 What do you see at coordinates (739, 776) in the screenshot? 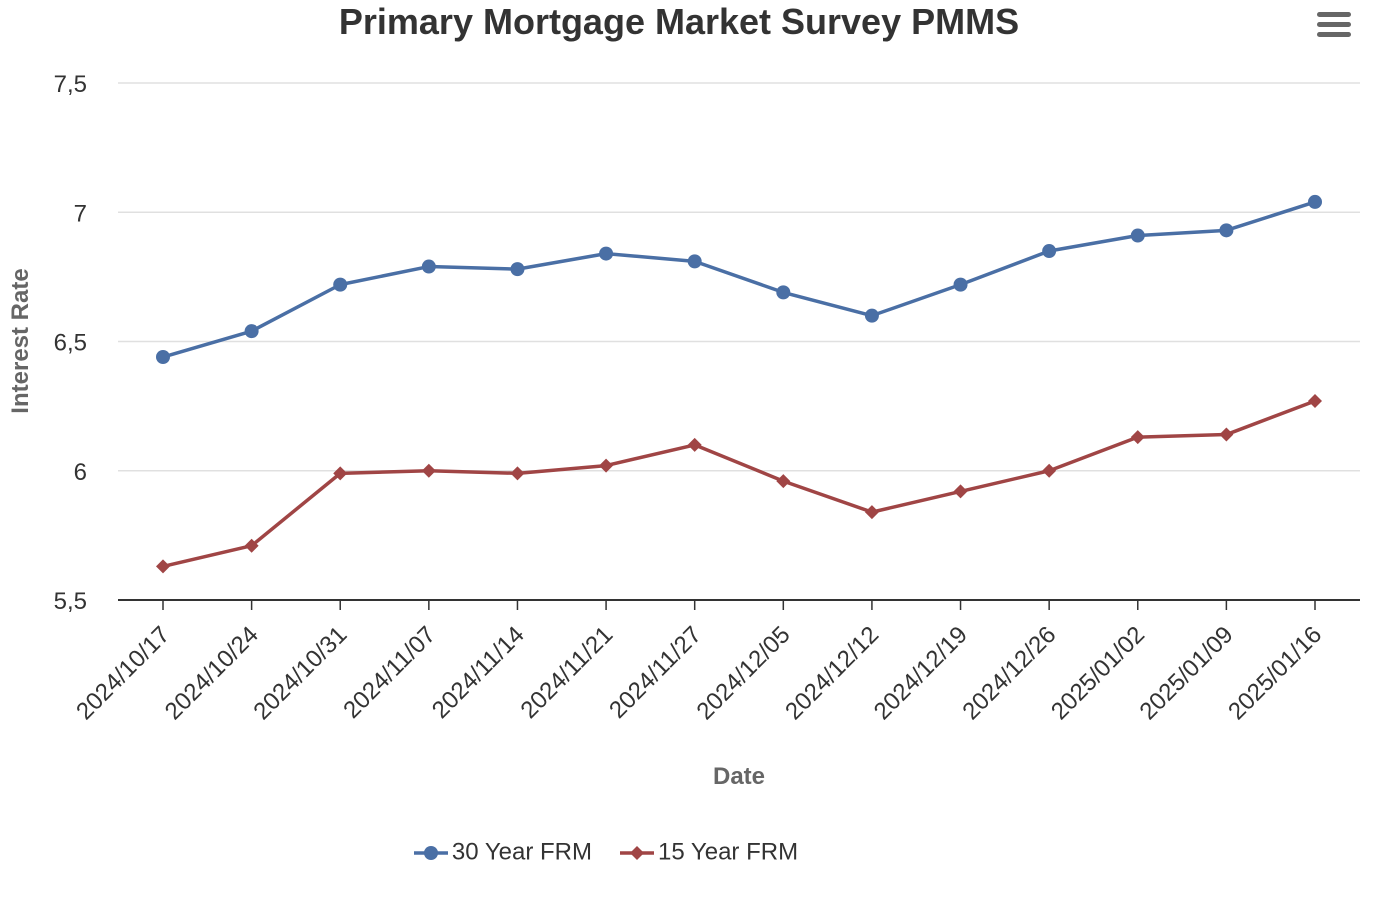
I see `x-axis-title: Date` at bounding box center [739, 776].